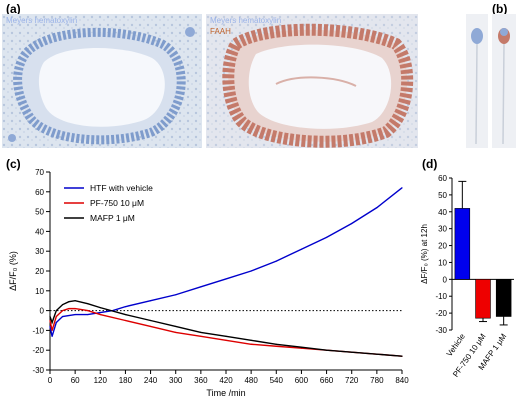 Image resolution: width=520 pixels, height=406 pixels. What do you see at coordinates (441, 313) in the screenshot?
I see `bar-y-tick-label: -20` at bounding box center [441, 313].